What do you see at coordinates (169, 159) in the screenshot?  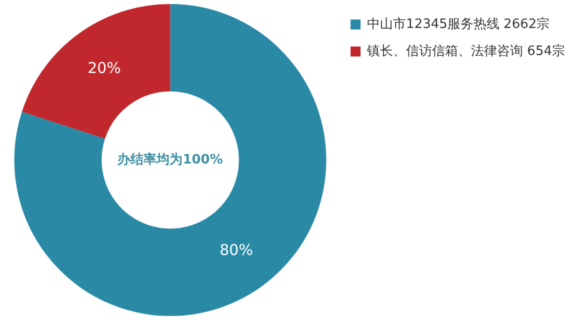 I see `text: 办结率均为100%` at bounding box center [169, 159].